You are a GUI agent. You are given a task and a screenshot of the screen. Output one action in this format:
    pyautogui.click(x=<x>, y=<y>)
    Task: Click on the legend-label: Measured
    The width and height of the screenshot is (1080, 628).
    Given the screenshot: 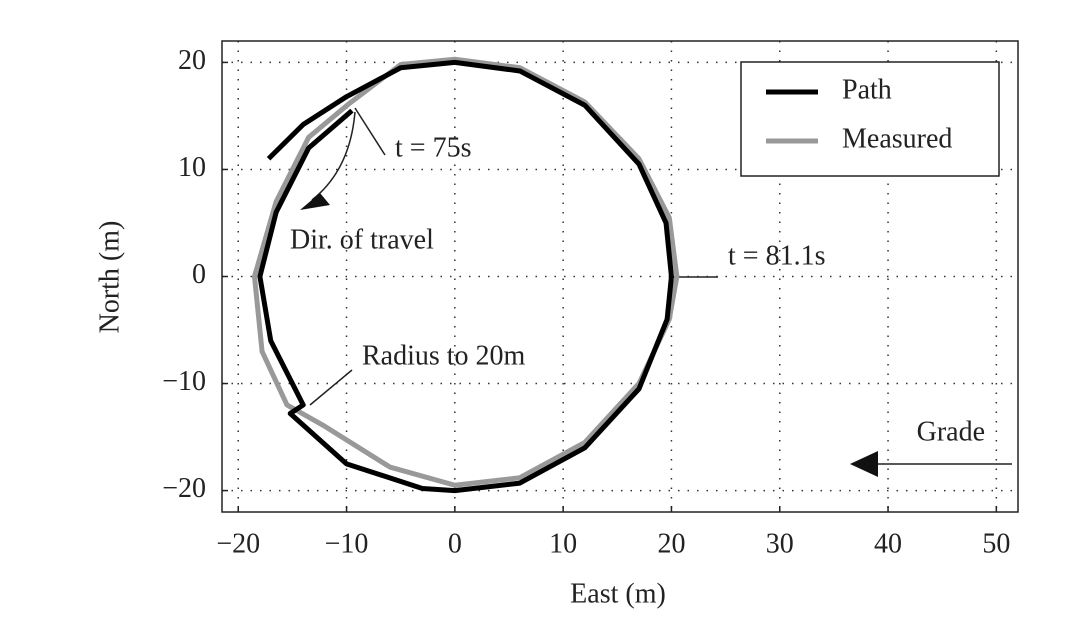 What is the action you would take?
    pyautogui.click(x=897, y=138)
    